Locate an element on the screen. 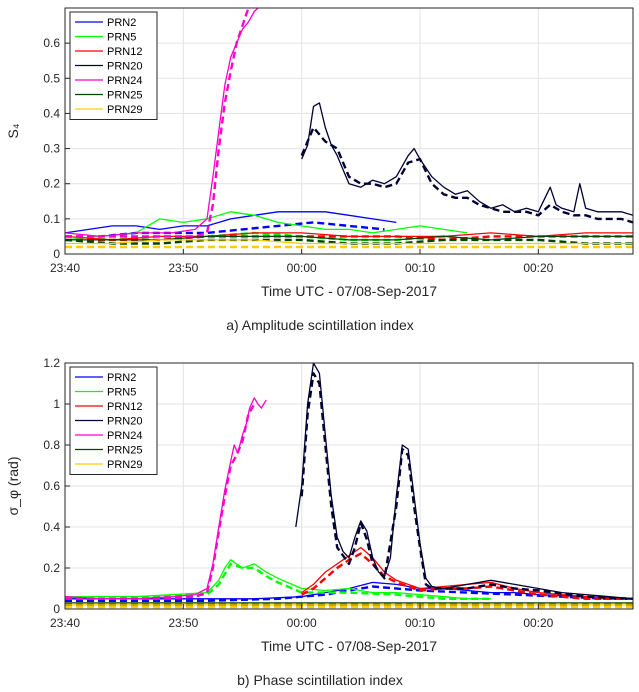 Image resolution: width=639 pixels, height=692 pixels. series-line-prn20-solid is located at coordinates (467, 159).